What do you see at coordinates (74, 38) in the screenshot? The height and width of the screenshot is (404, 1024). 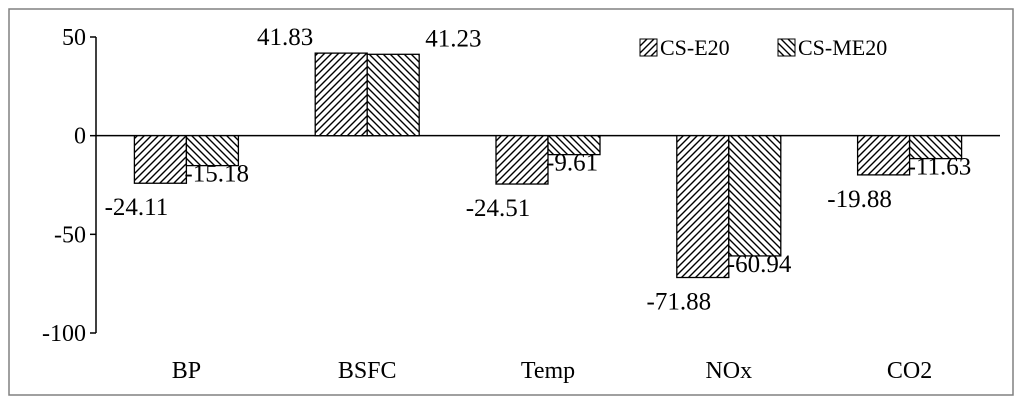 I see `y-tick-label: 50` at bounding box center [74, 38].